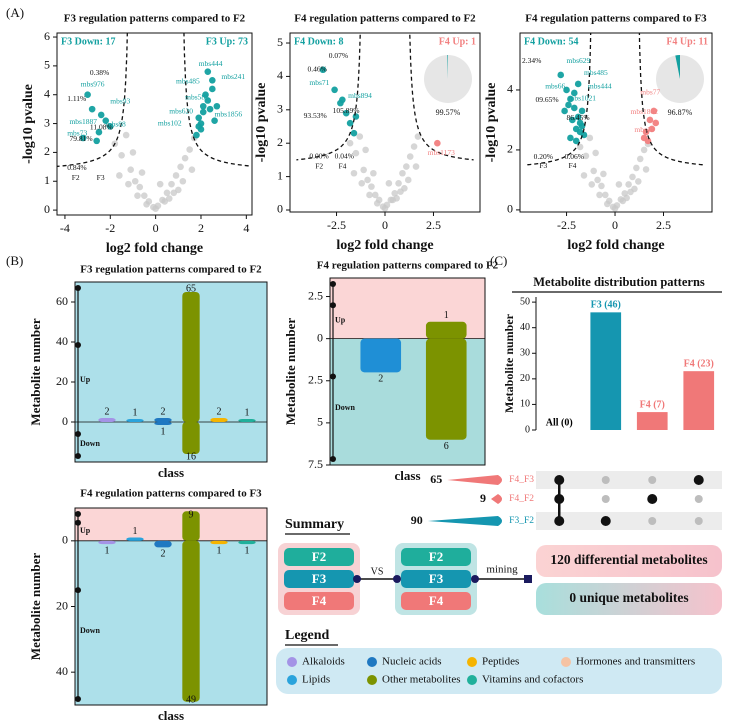  Describe the element at coordinates (191, 699) in the screenshot. I see `value-label: 49` at that location.